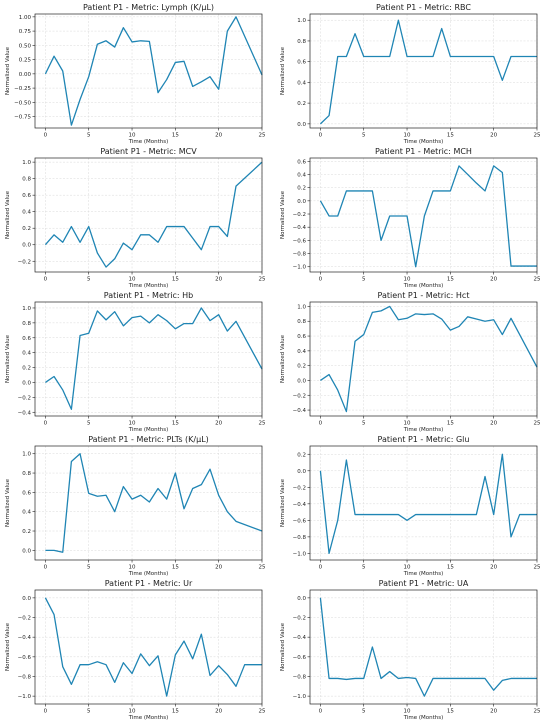 The height and width of the screenshot is (720, 550). What do you see at coordinates (149, 295) in the screenshot?
I see `chart-title: Patient P1 - Metric: Hb` at bounding box center [149, 295].